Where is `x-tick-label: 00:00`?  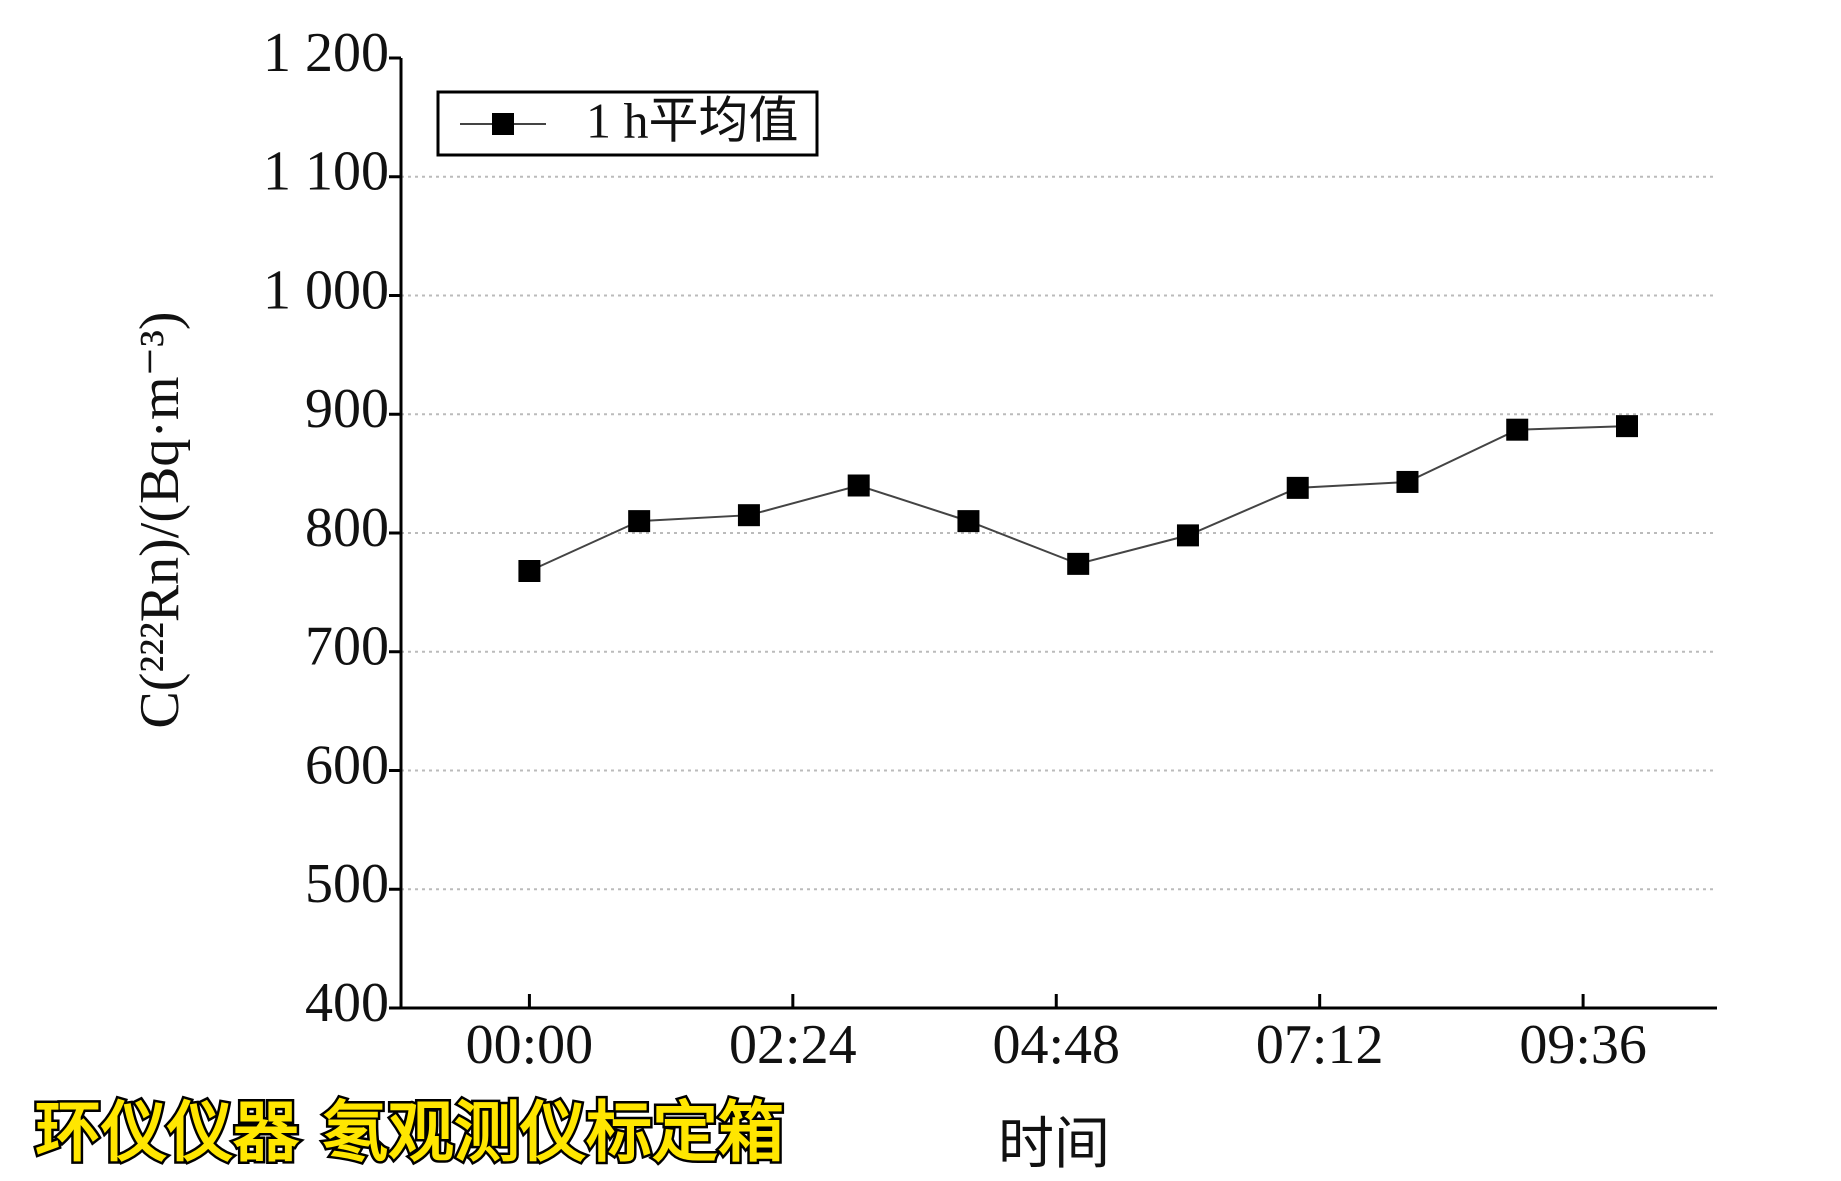 x-tick-label: 00:00 is located at coordinates (530, 1045).